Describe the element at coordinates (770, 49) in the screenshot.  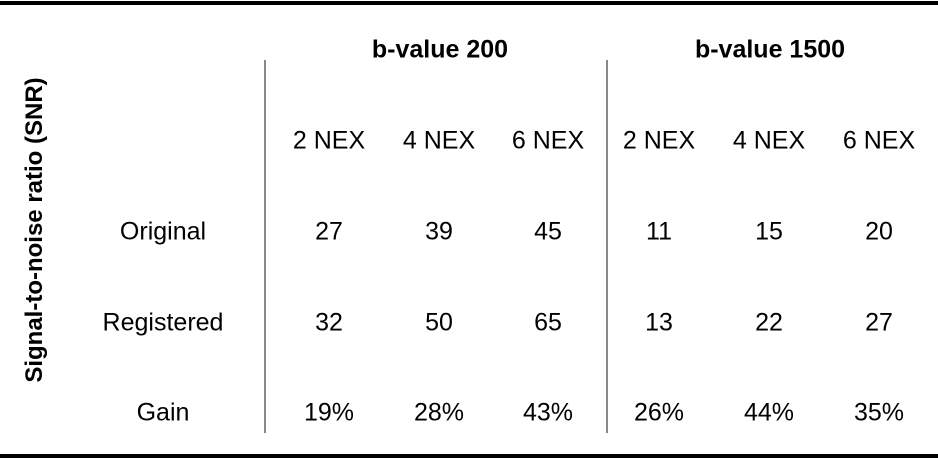
I see `group-header: b-value 1500` at that location.